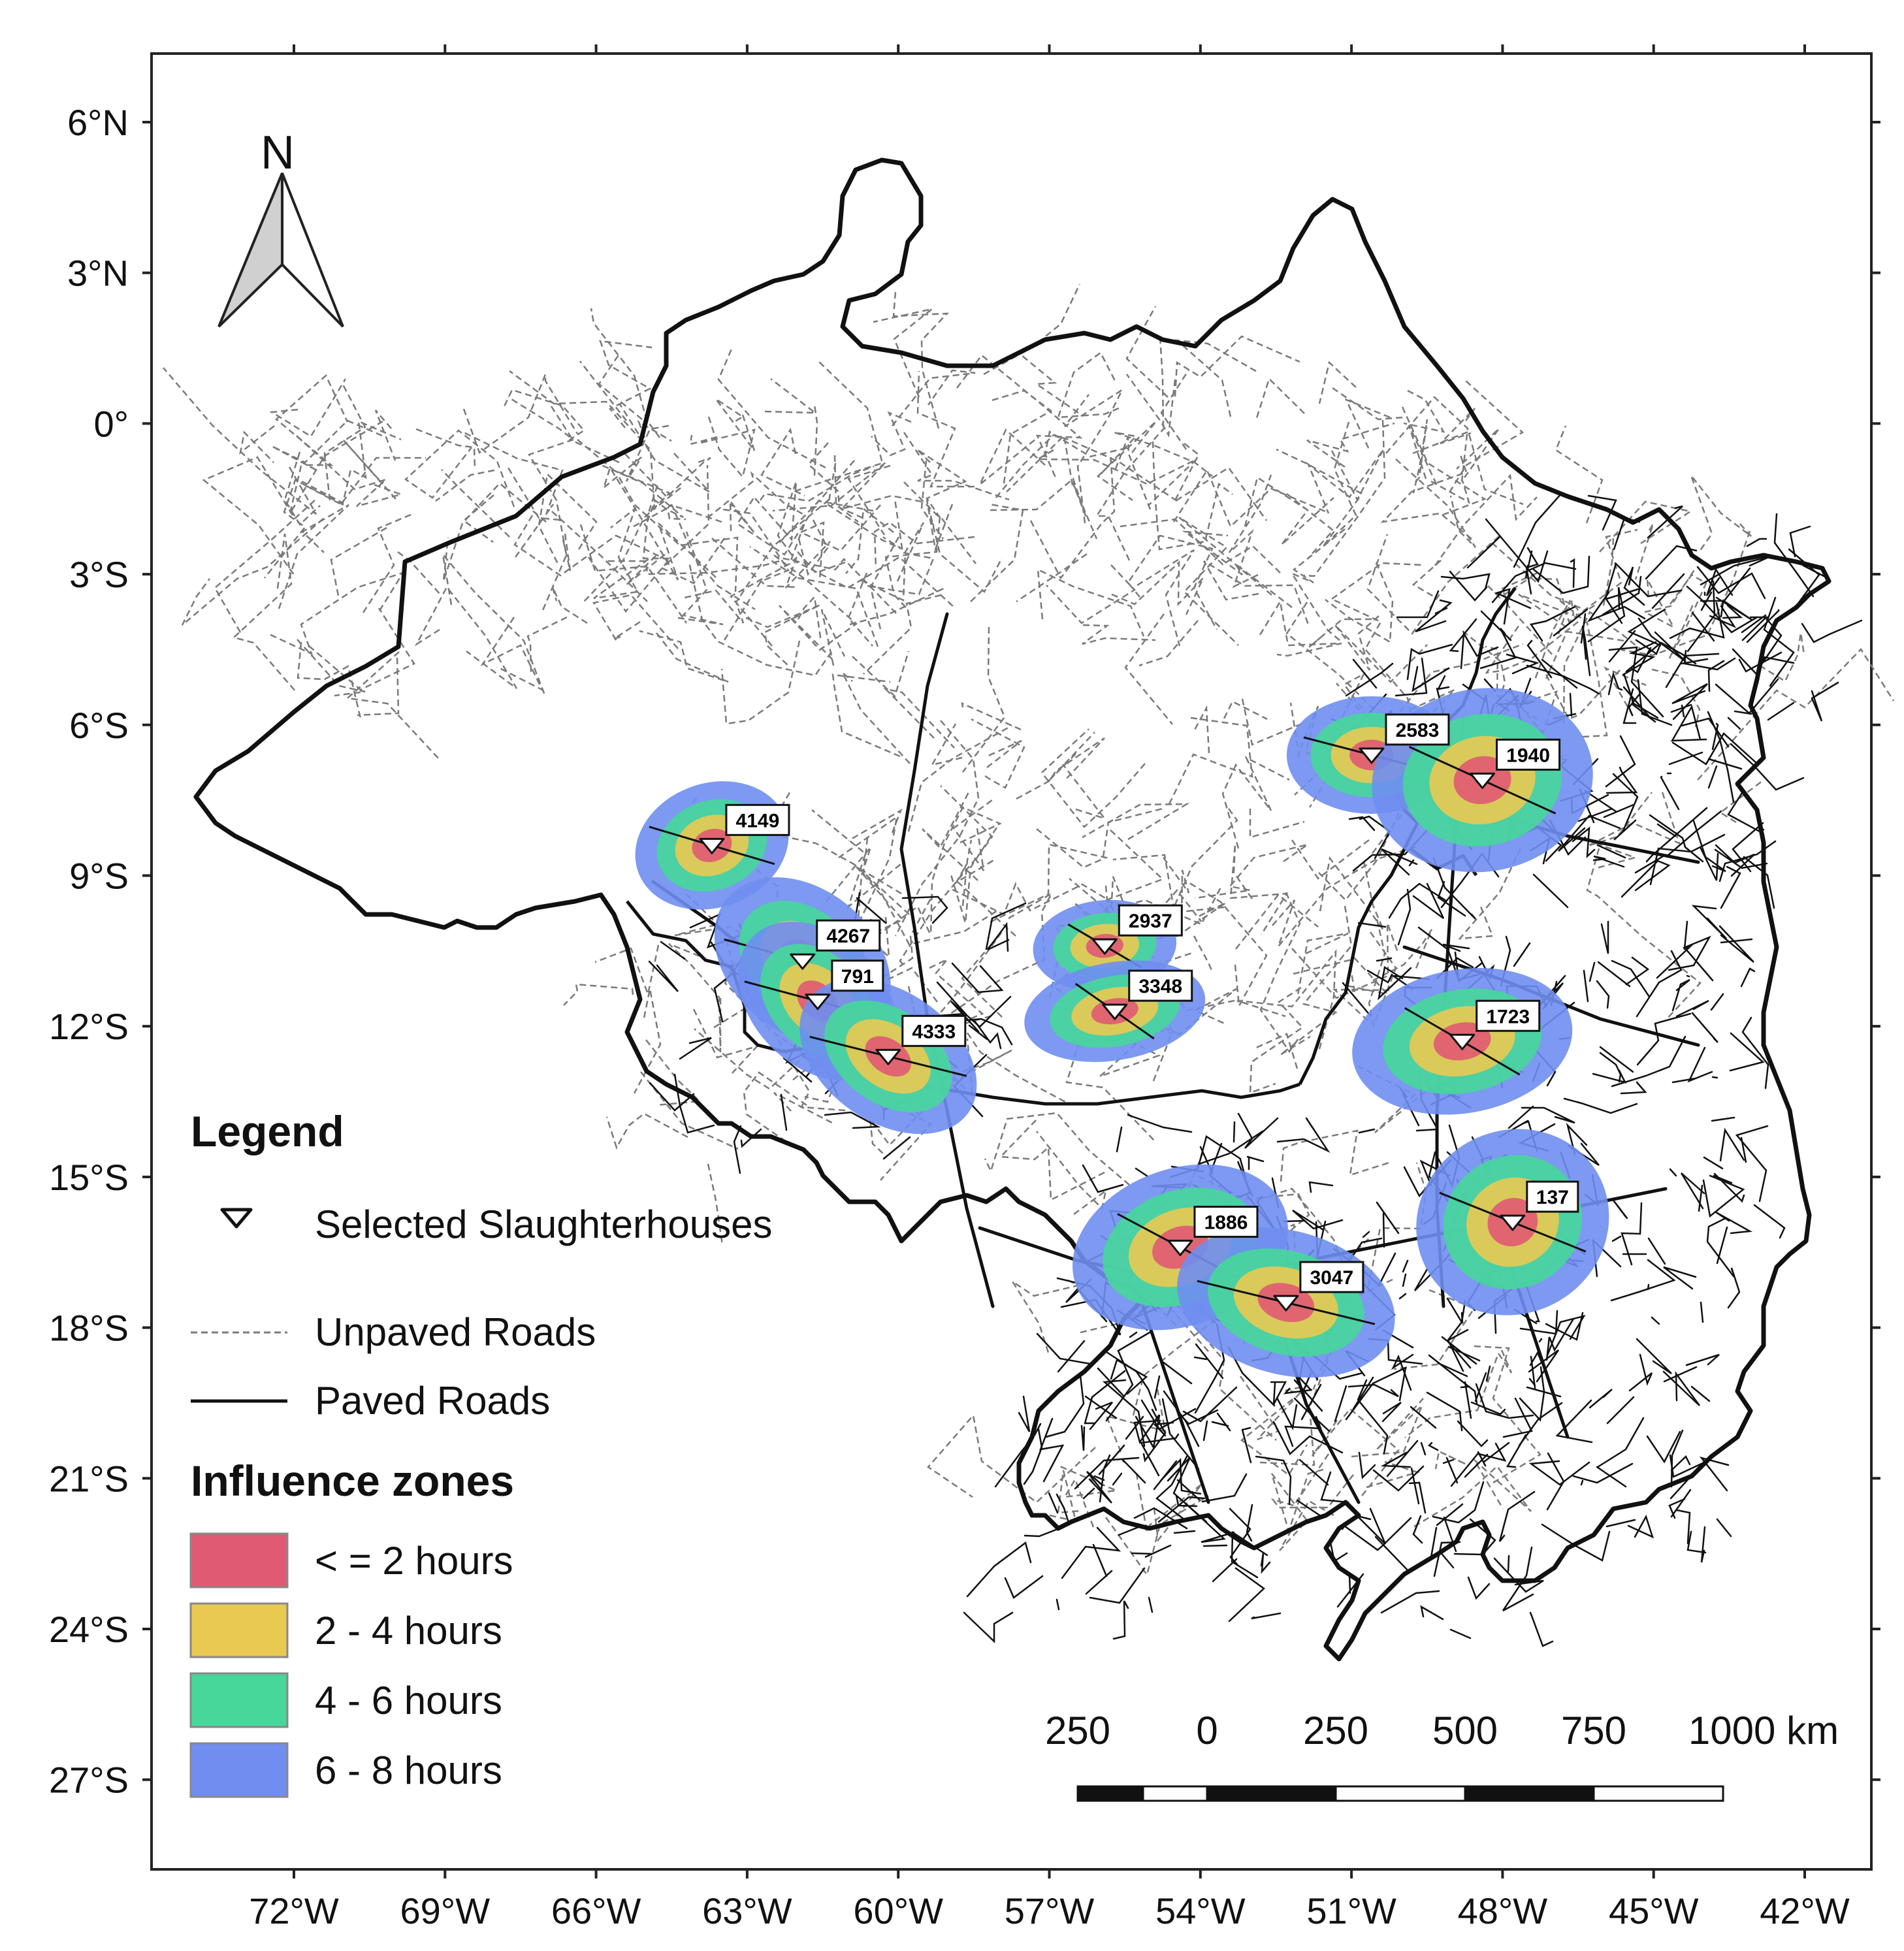 Image resolution: width=1904 pixels, height=1951 pixels. I want to click on lon-tick-label: 45°W, so click(1654, 1910).